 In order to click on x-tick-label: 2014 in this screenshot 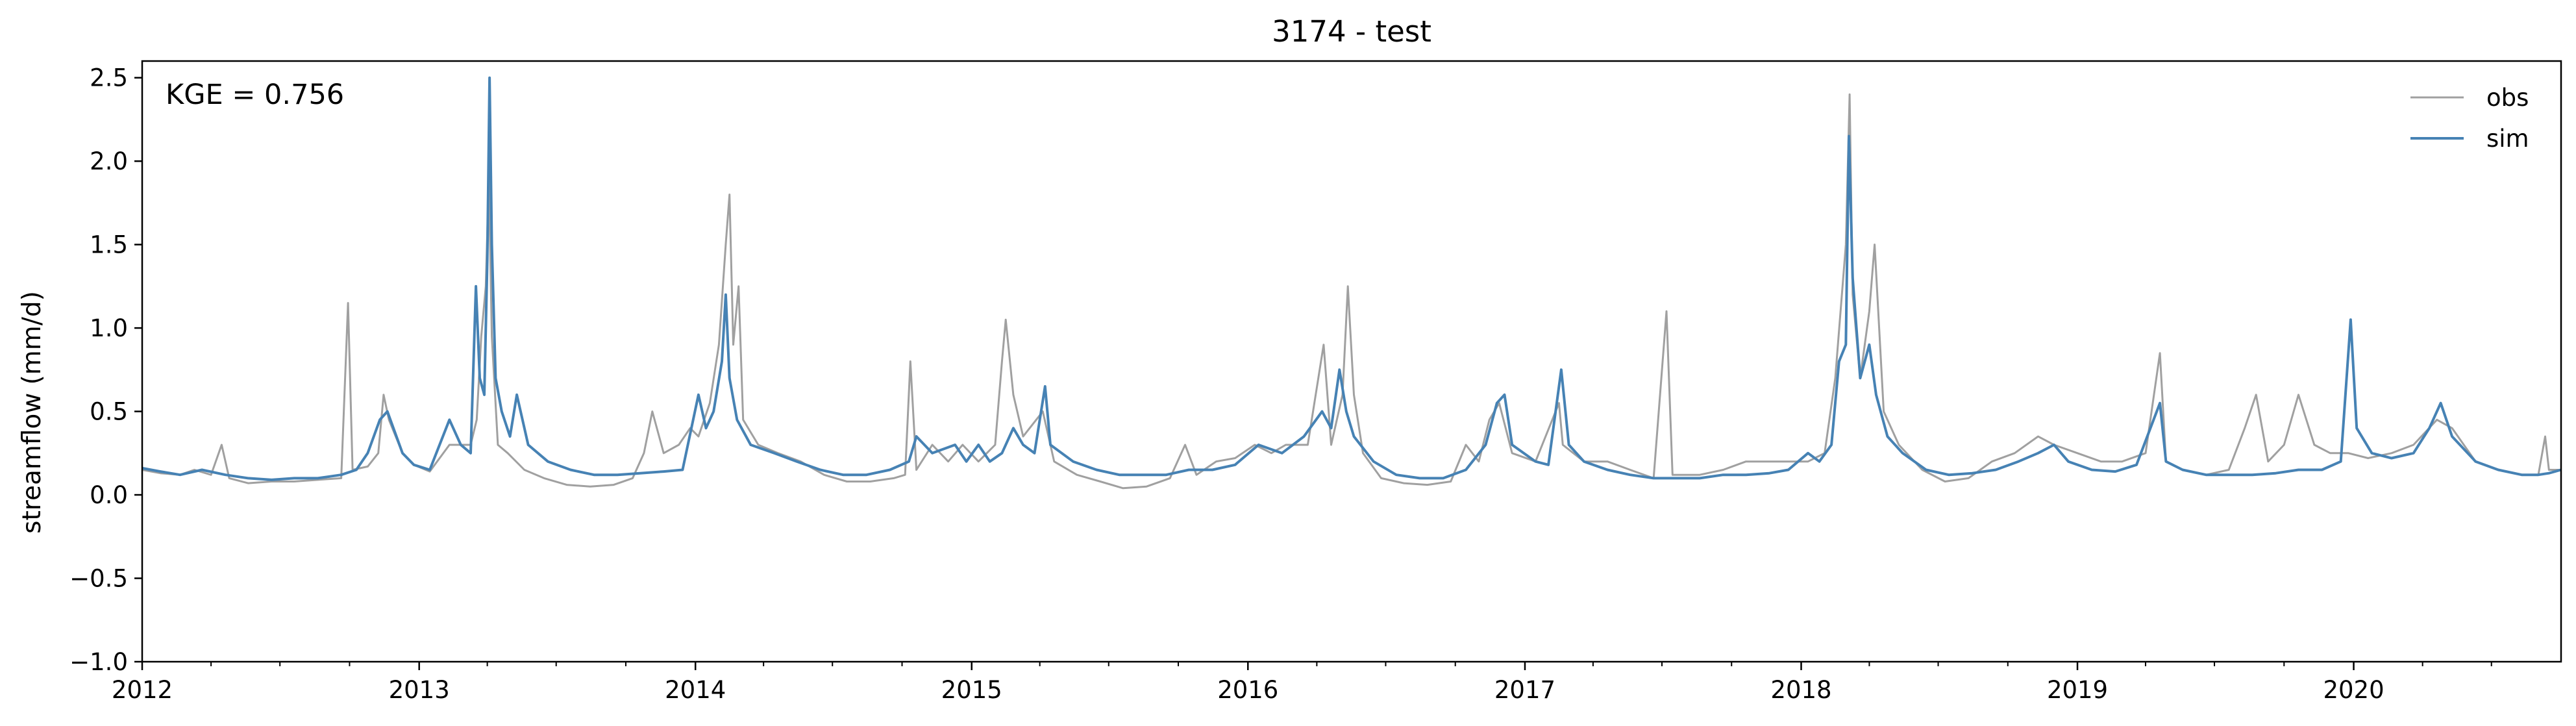, I will do `click(695, 690)`.